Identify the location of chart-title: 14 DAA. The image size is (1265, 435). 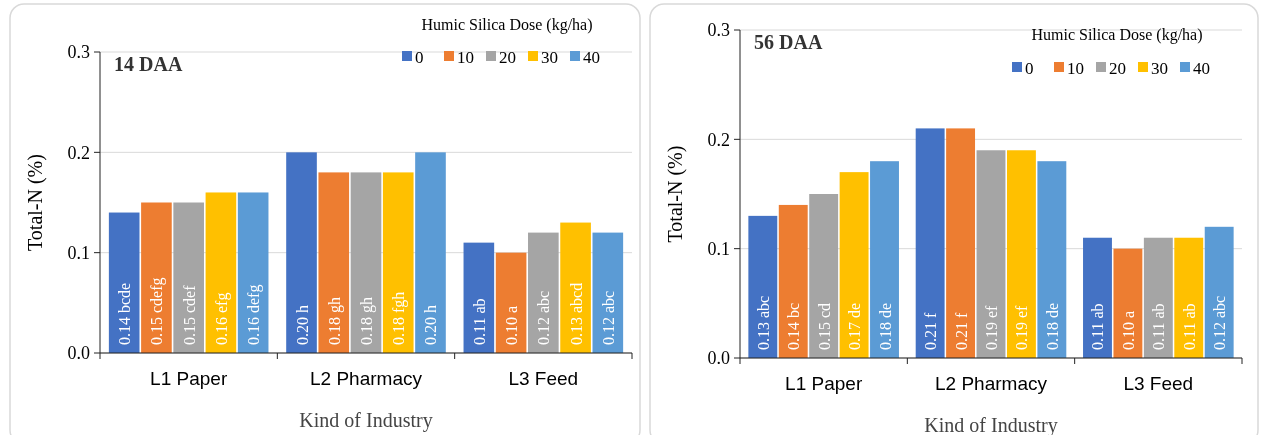
(148, 64).